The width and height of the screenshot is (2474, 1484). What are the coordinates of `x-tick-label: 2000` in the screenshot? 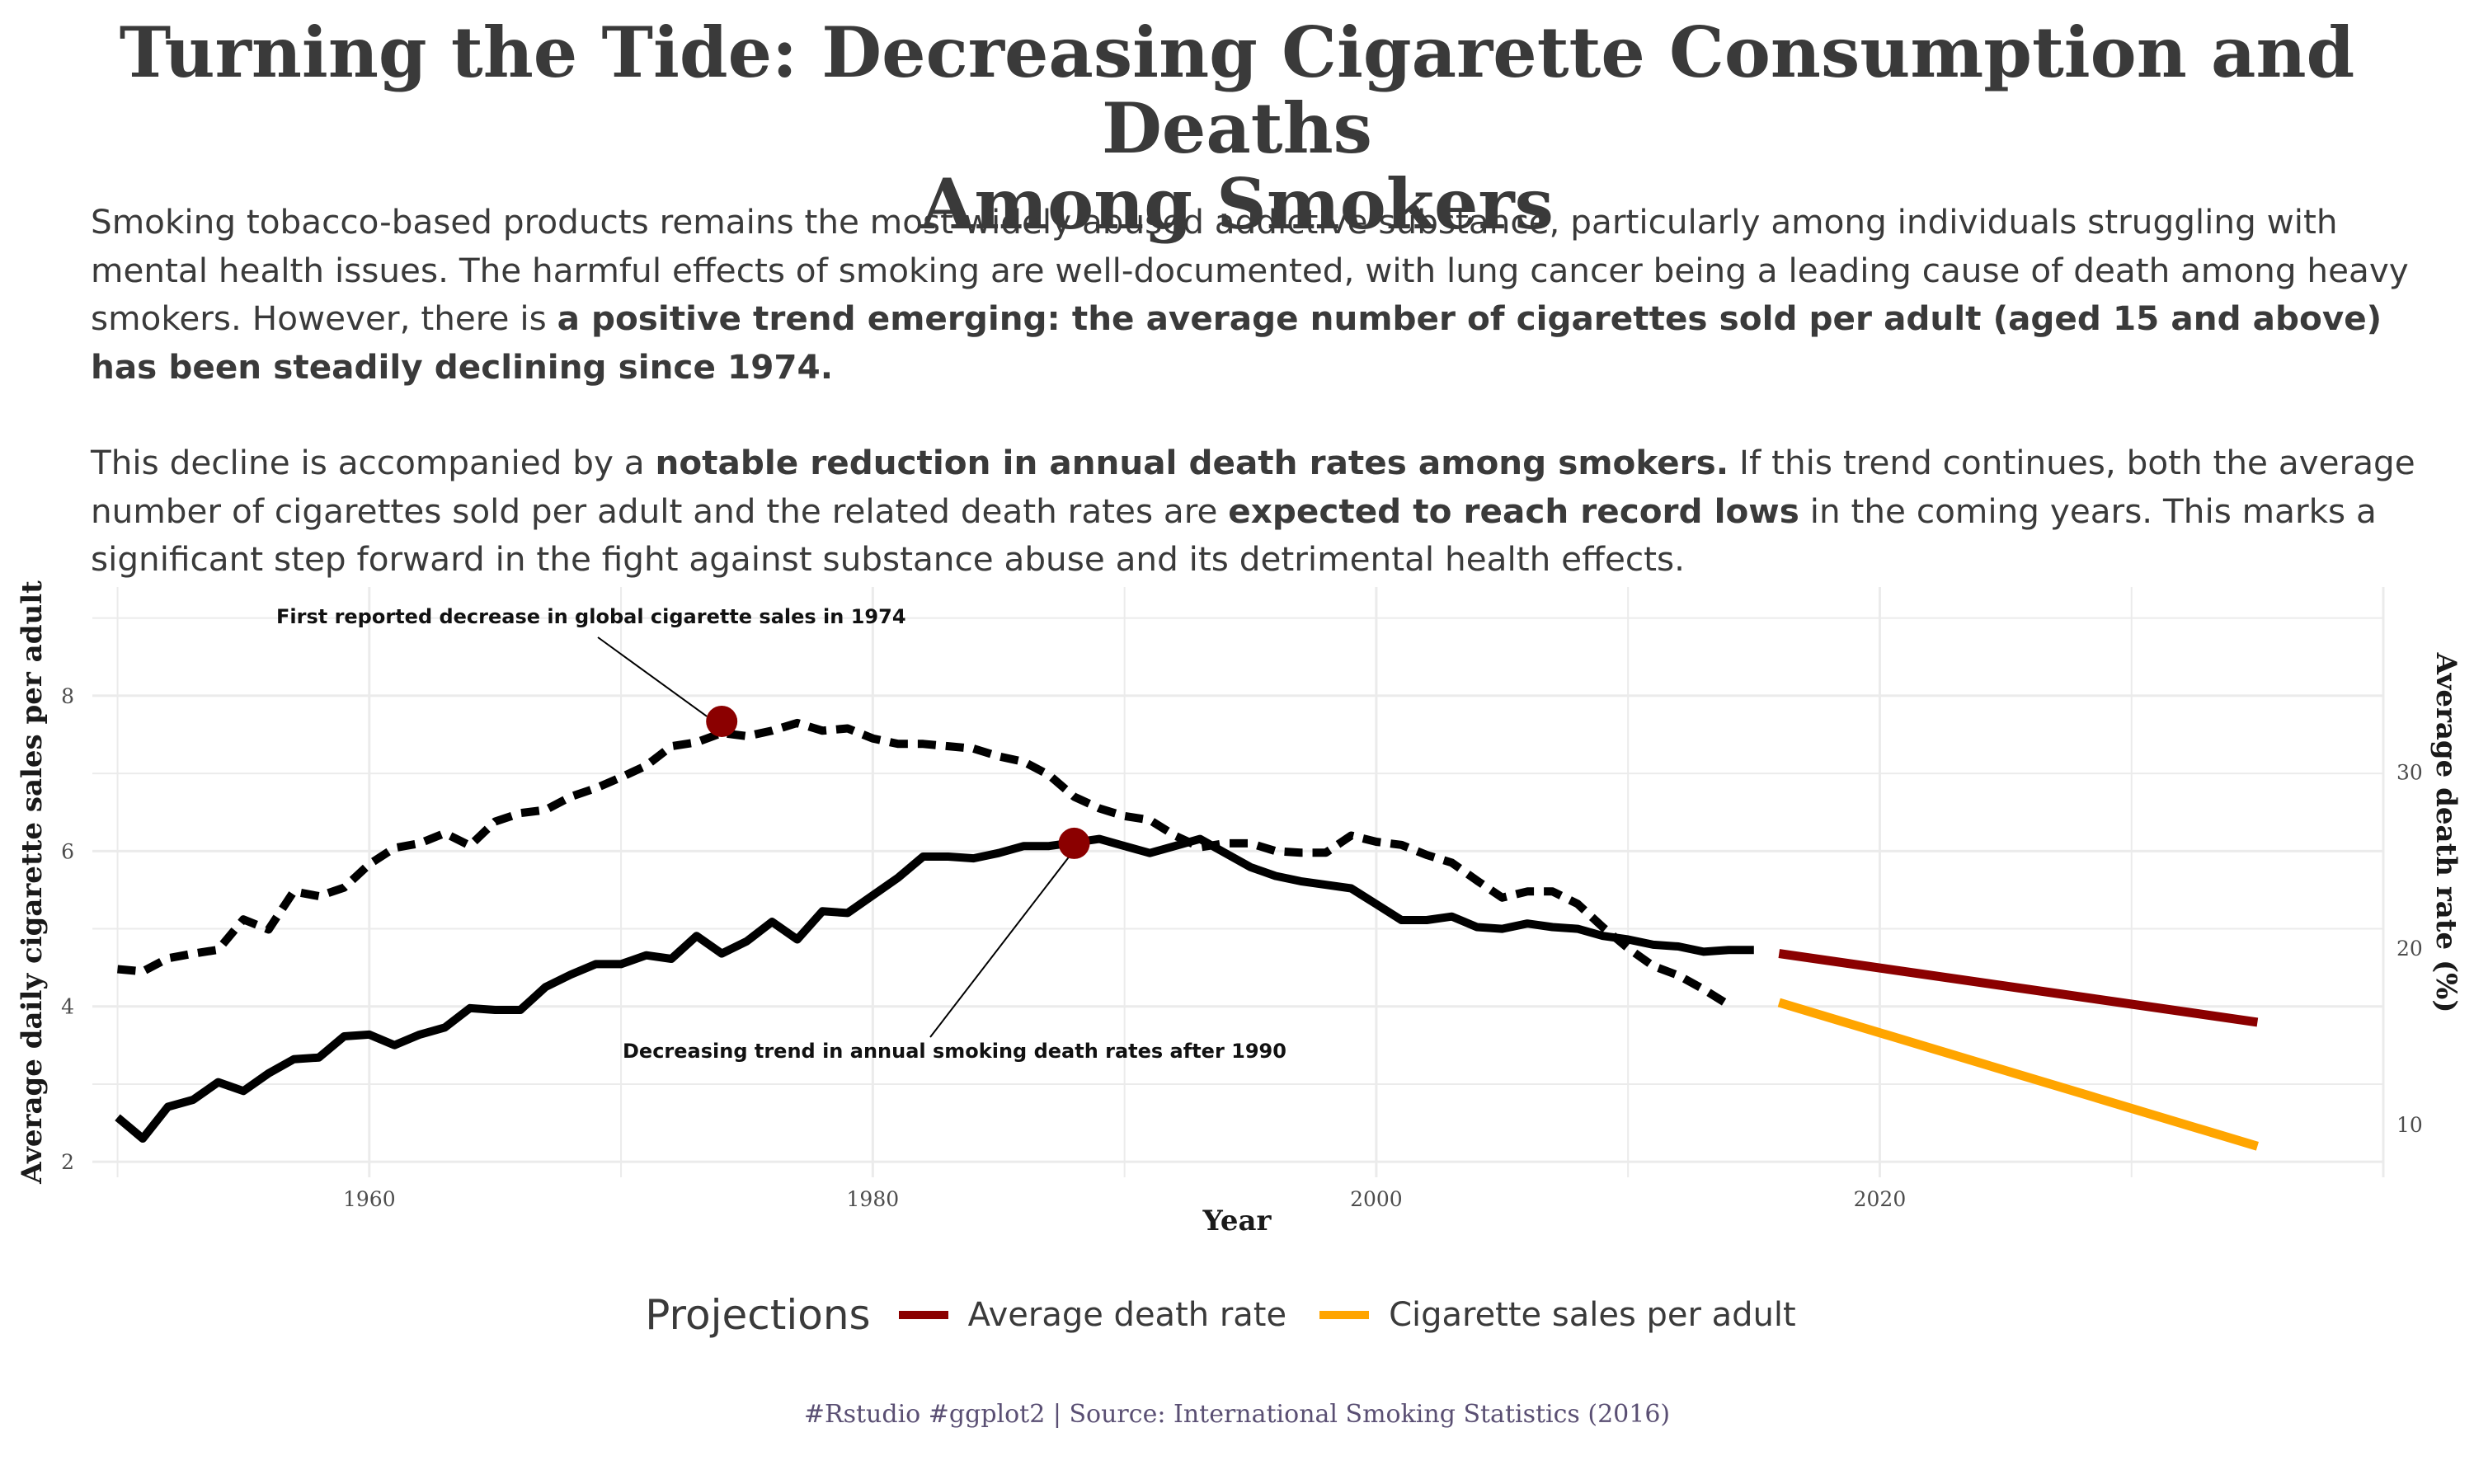 It's located at (1376, 1199).